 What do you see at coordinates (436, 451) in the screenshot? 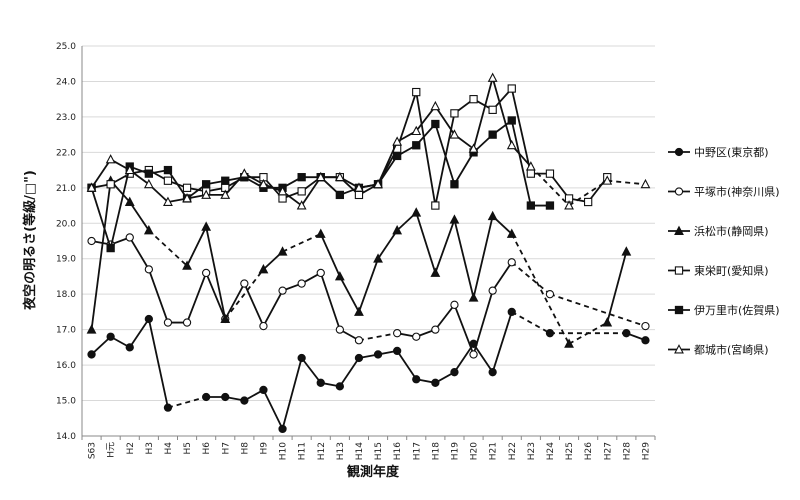
I see `x-tick-label: H18` at bounding box center [436, 451].